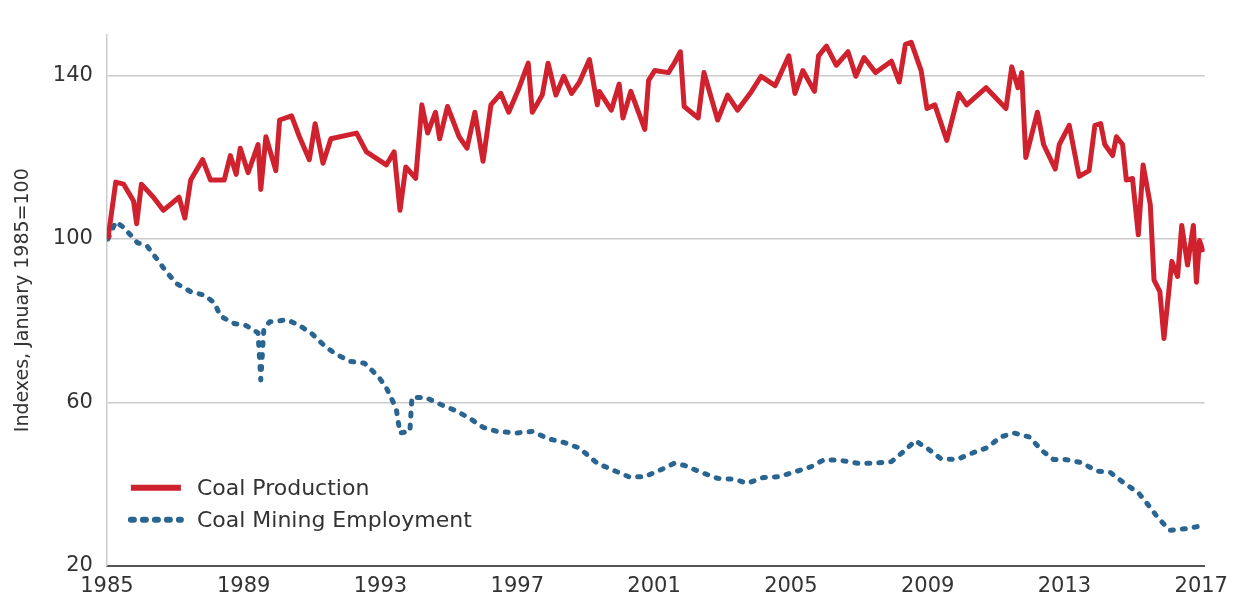 Image resolution: width=1244 pixels, height=615 pixels. What do you see at coordinates (79, 400) in the screenshot?
I see `y-tick-label: 60` at bounding box center [79, 400].